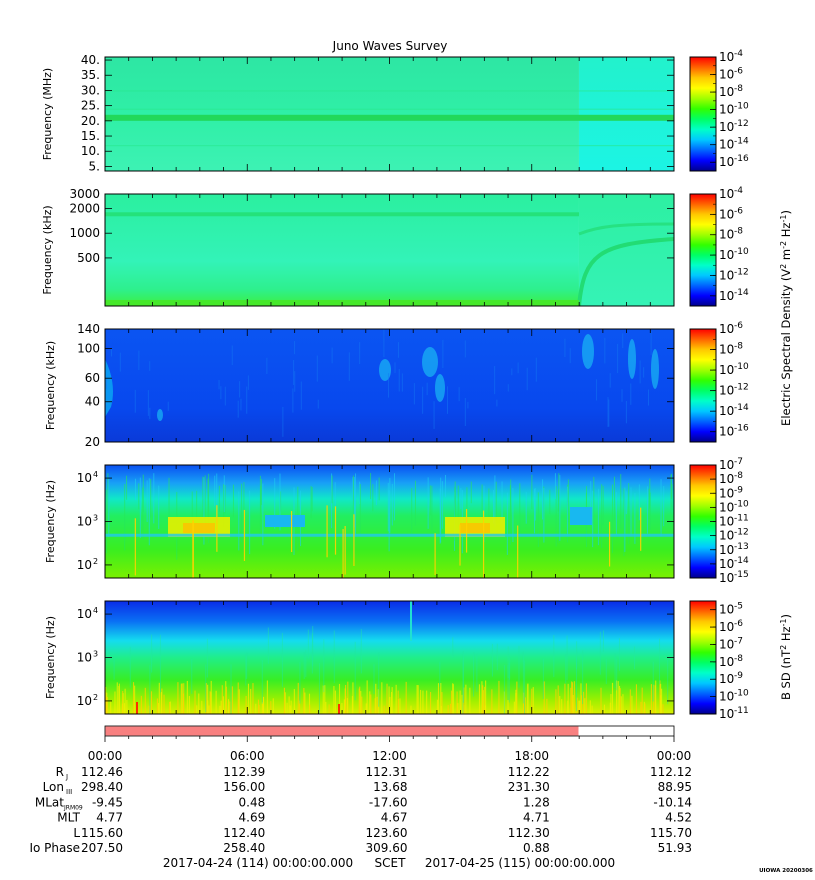 This screenshot has height=880, width=815. What do you see at coordinates (49, 802) in the screenshot?
I see `ephemeris-label-3: MLat` at bounding box center [49, 802].